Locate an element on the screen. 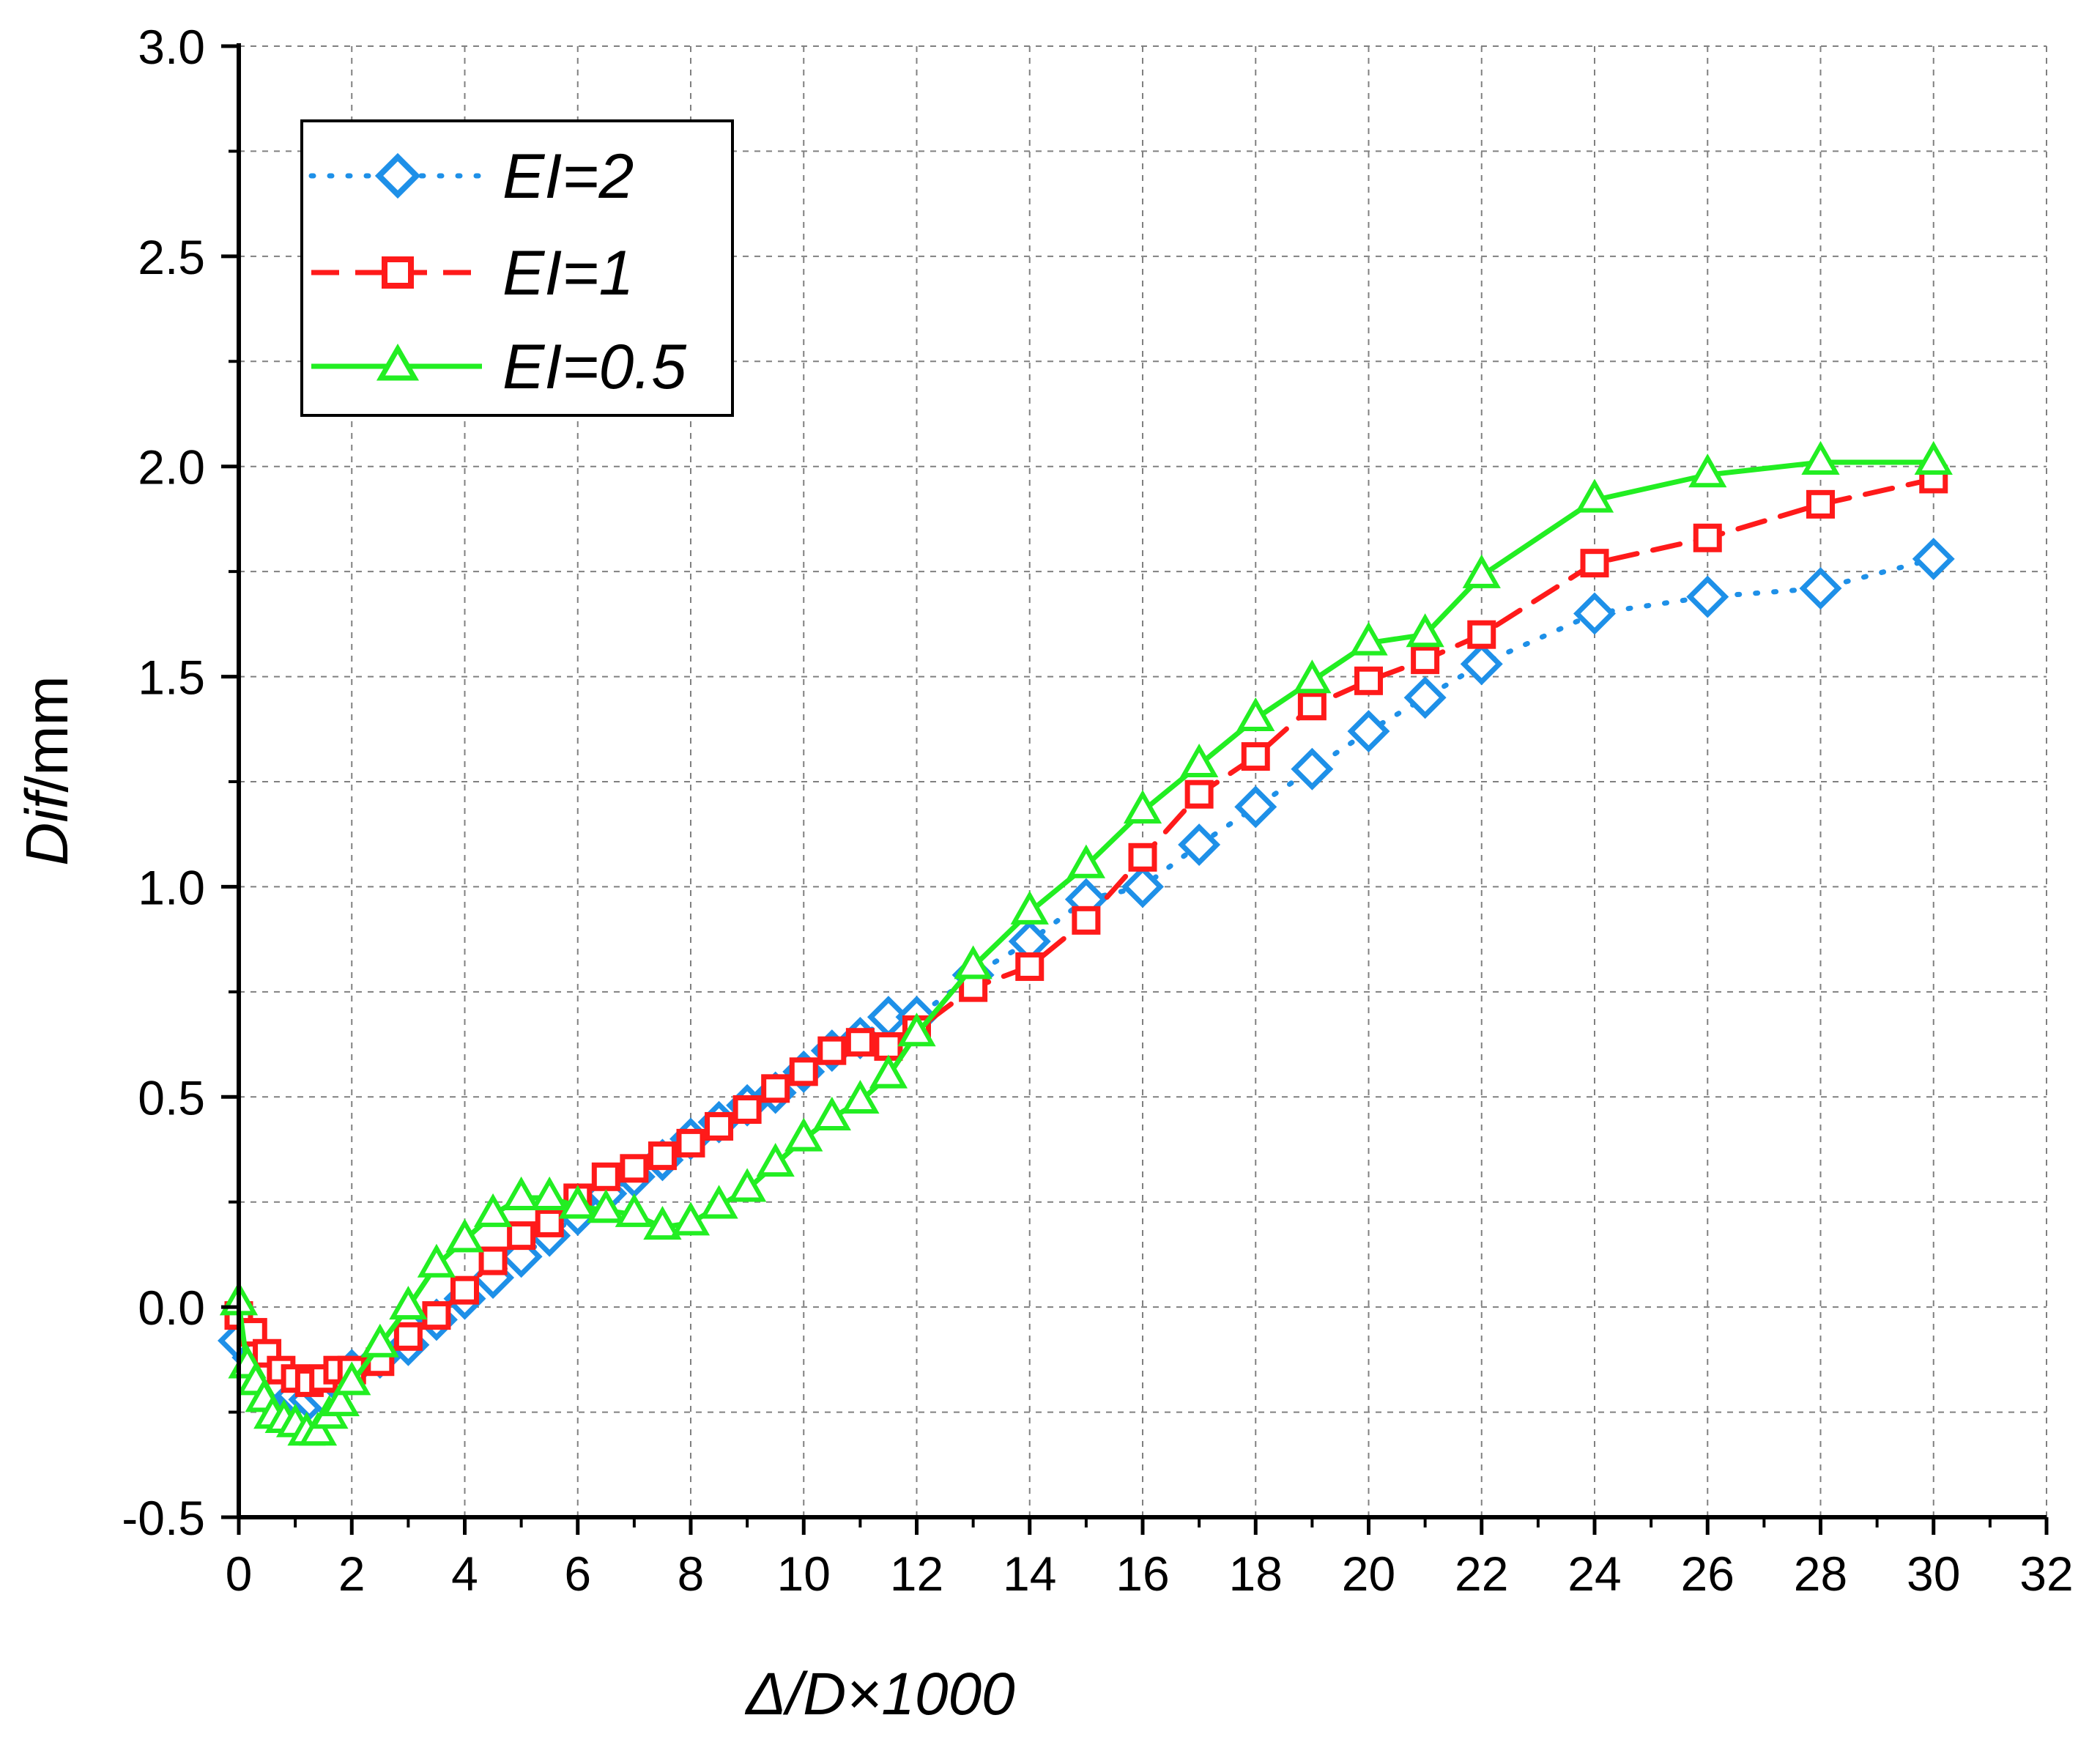 The height and width of the screenshot is (1748, 2100). legend-label-ei-2: EI=2 is located at coordinates (568, 177).